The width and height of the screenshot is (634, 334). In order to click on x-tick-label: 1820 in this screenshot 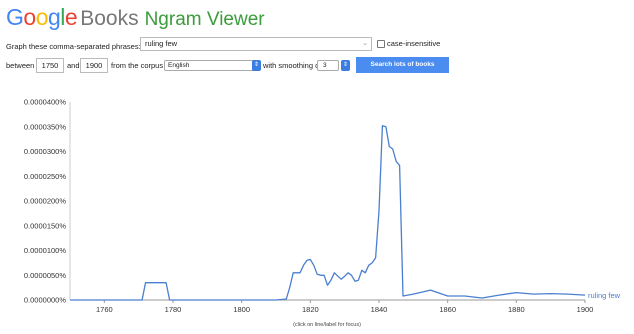, I will do `click(310, 309)`.